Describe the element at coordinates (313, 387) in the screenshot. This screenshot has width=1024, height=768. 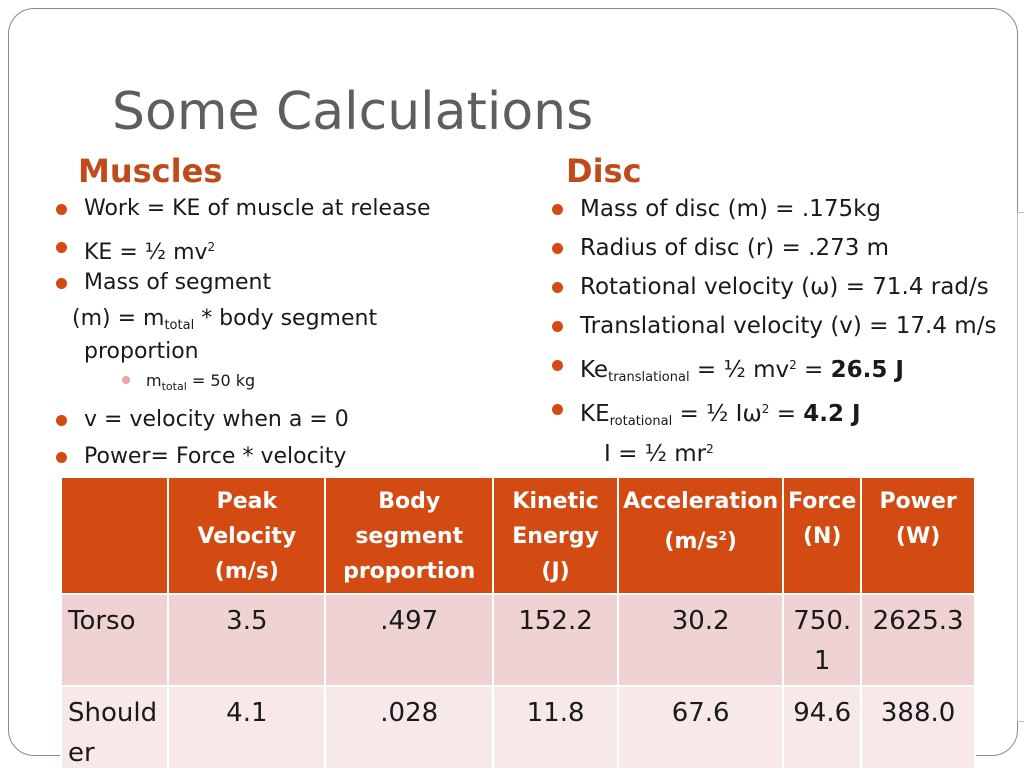
I see `sub-list-item: mtotal = 50 kg` at that location.